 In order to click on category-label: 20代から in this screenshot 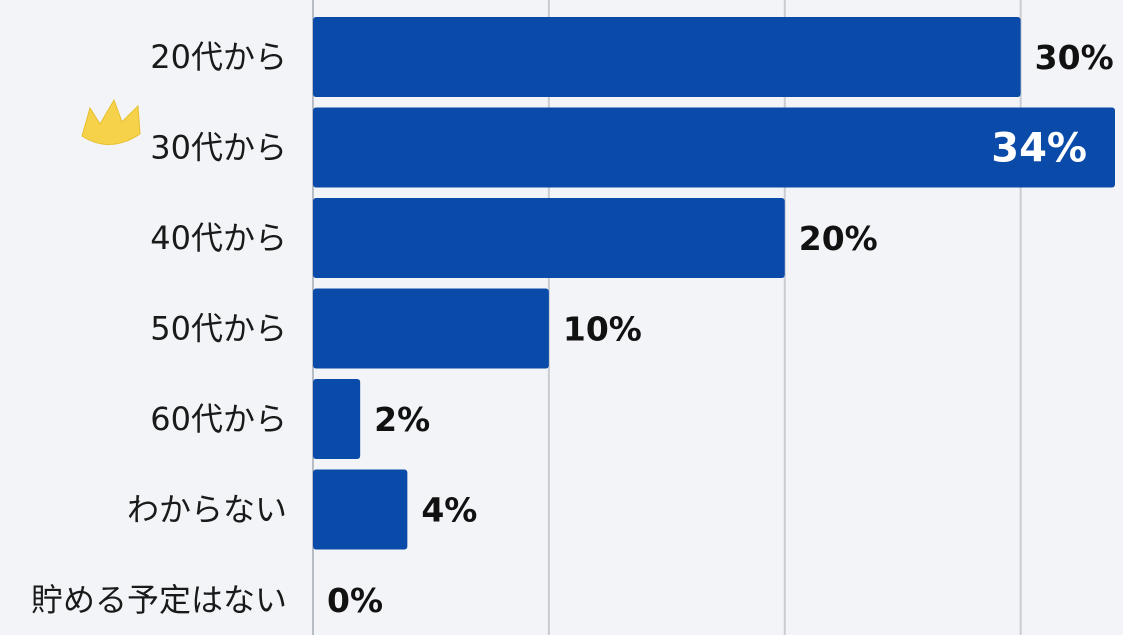, I will do `click(218, 57)`.